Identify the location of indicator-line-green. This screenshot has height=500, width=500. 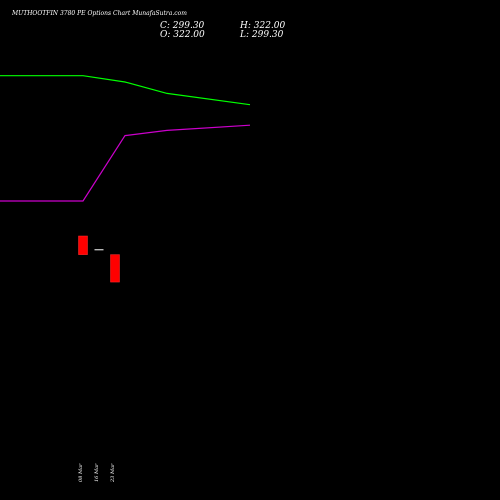
(125, 90).